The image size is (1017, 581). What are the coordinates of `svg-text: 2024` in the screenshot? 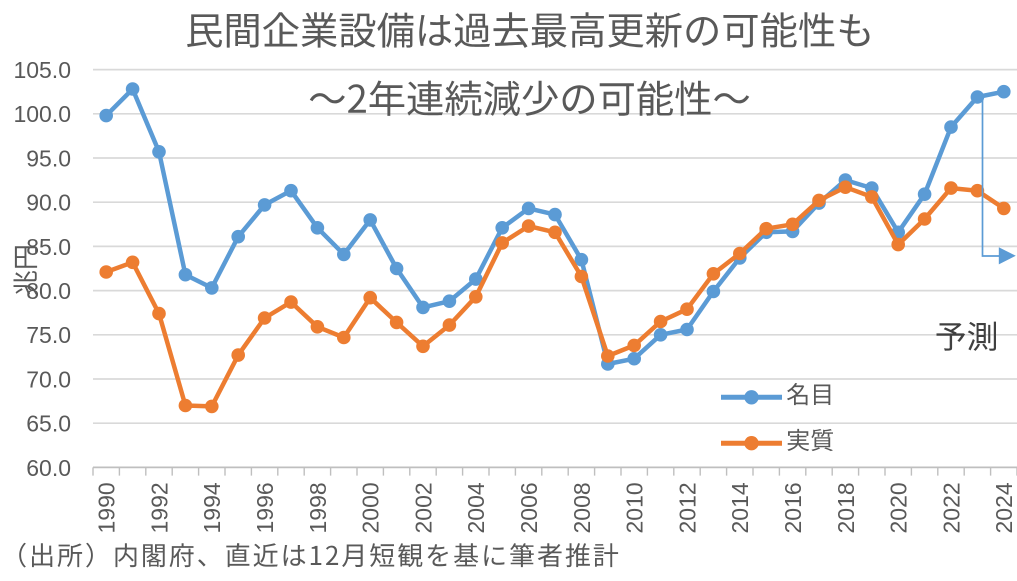 It's located at (1004, 507).